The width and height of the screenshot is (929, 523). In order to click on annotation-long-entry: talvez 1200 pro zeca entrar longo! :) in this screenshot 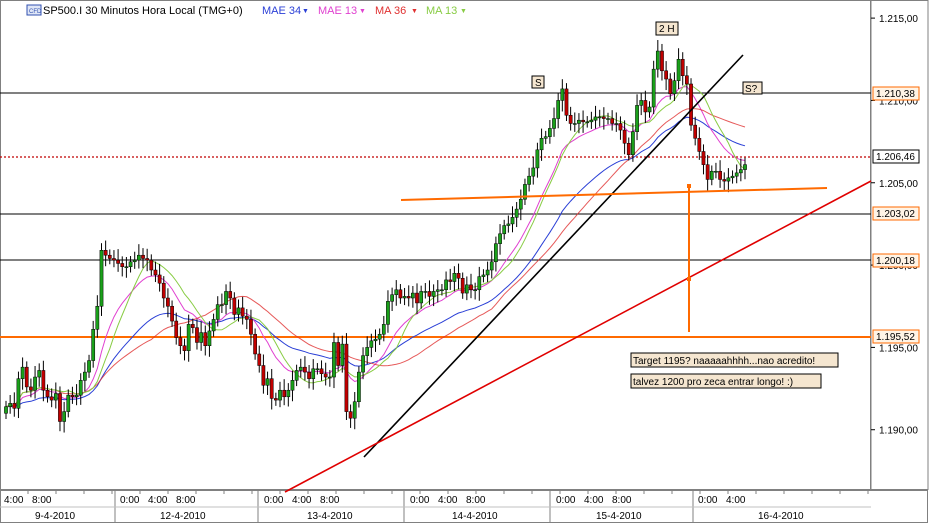, I will do `click(726, 381)`.